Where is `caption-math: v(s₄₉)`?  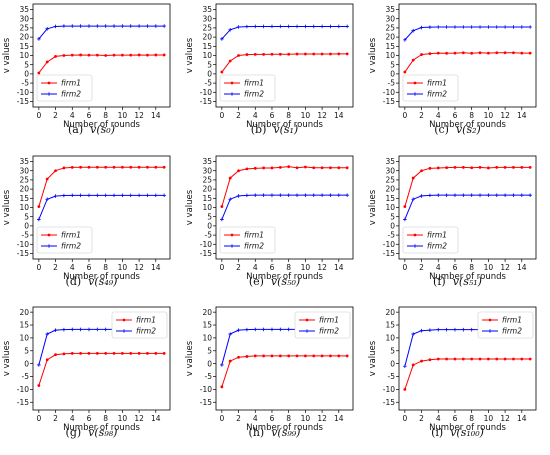
caption-math: v(s₄₉) is located at coordinates (103, 281).